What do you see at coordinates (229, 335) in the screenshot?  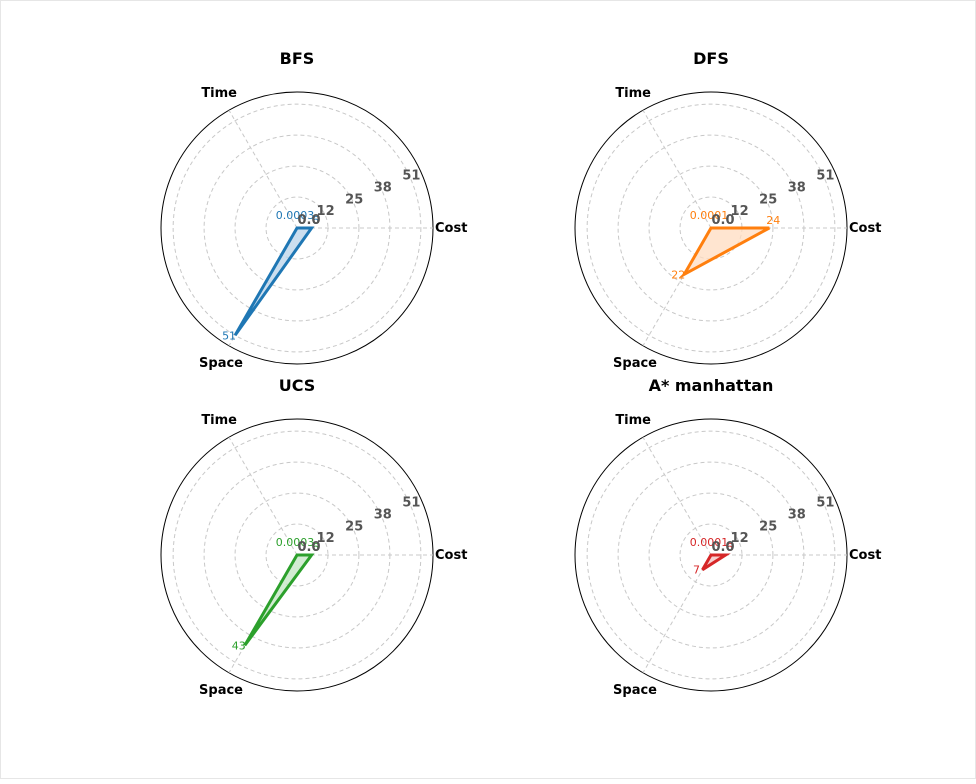 I see `data-label: 51` at bounding box center [229, 335].